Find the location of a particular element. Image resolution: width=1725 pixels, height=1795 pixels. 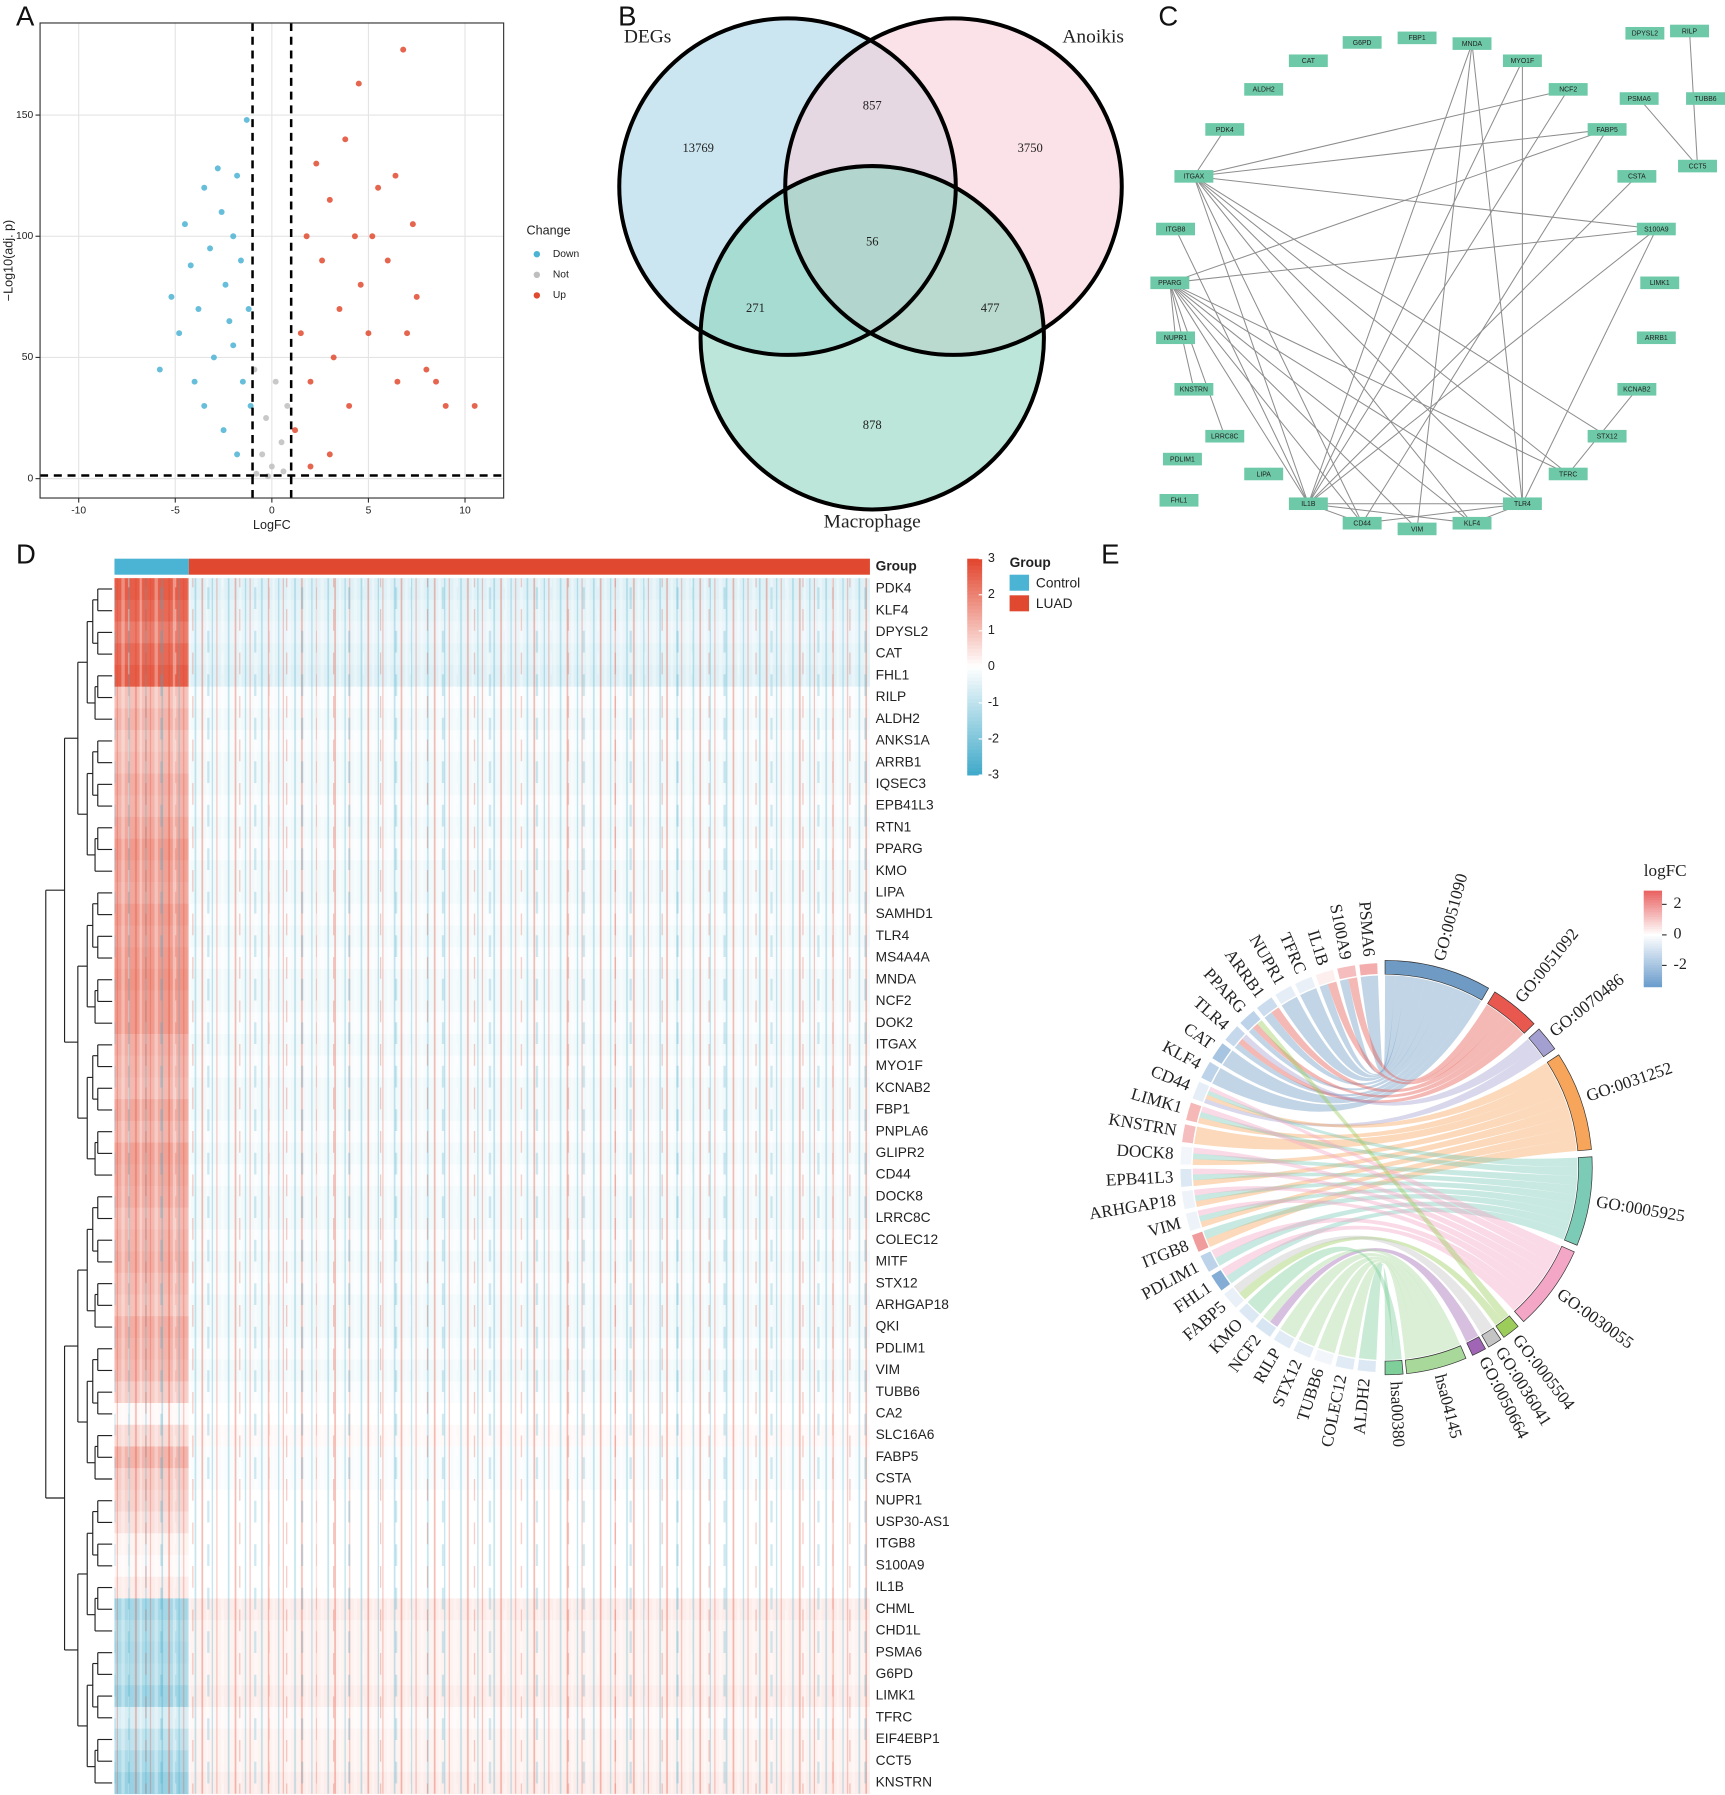

colorbar-tick-label: 3 is located at coordinates (991, 558).